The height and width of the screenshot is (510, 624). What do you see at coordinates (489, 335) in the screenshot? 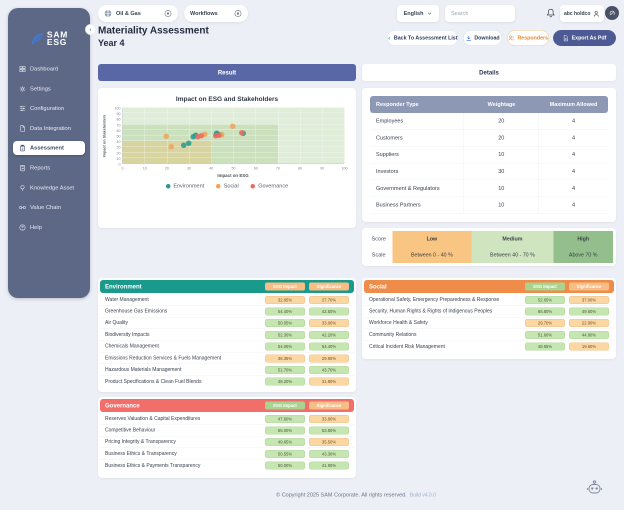
I see `topic-row: Community Relations 51.60% 44.80%` at bounding box center [489, 335].